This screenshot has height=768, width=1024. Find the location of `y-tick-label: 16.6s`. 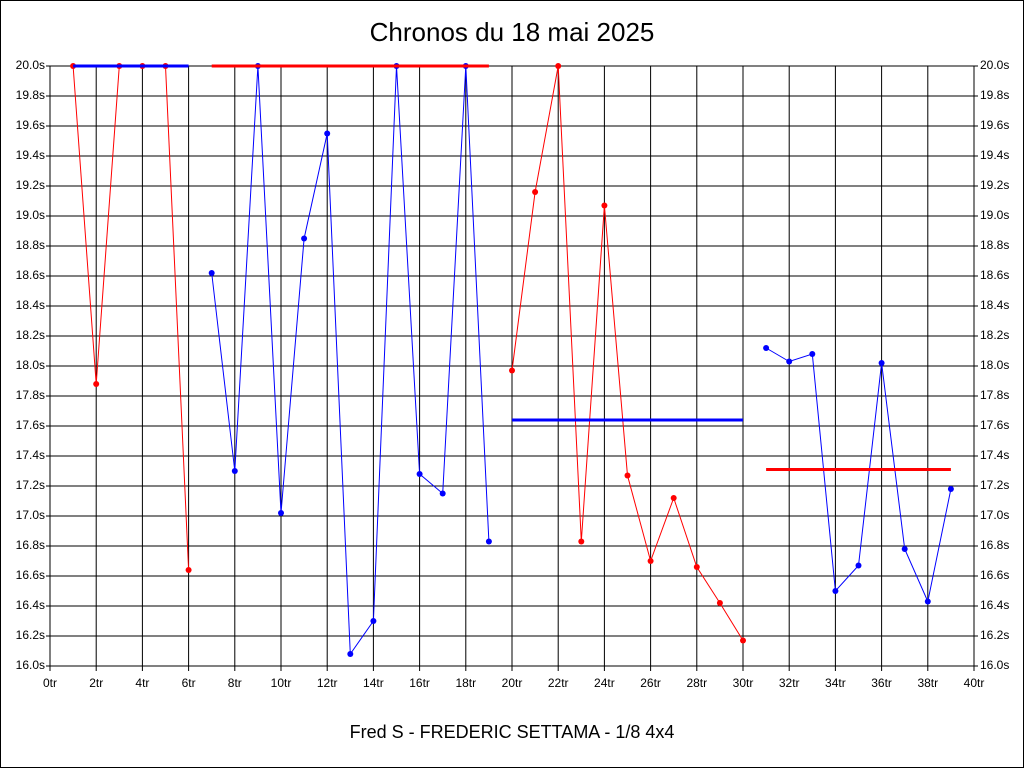

y-tick-label: 16.6s is located at coordinates (30, 575).